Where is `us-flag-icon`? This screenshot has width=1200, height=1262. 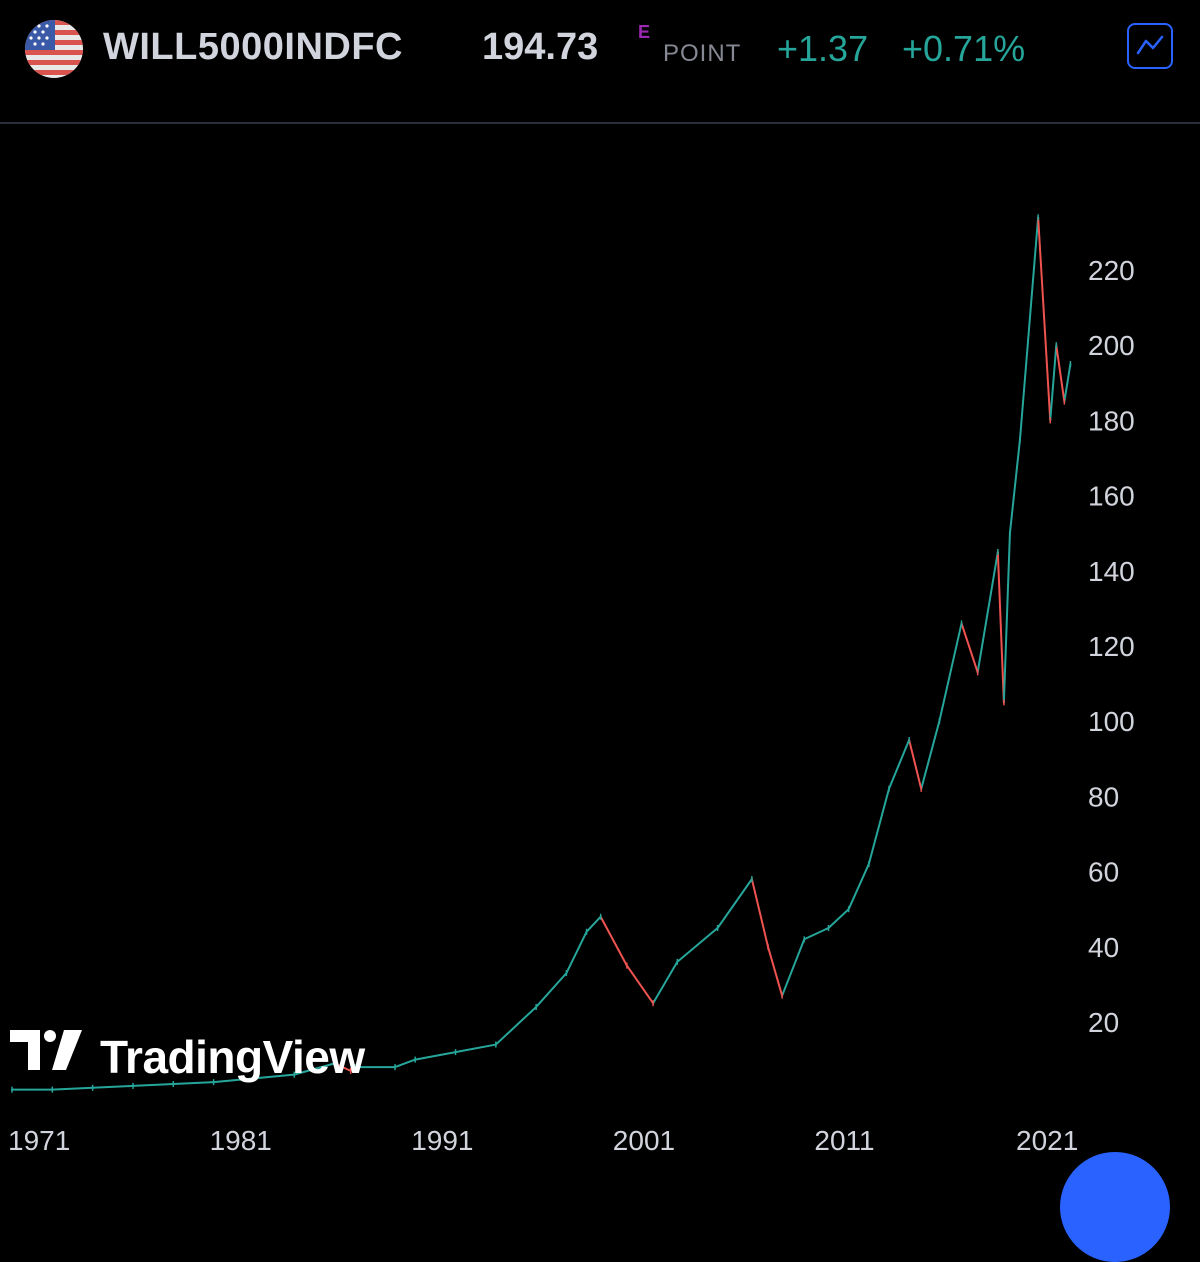
us-flag-icon is located at coordinates (54, 49).